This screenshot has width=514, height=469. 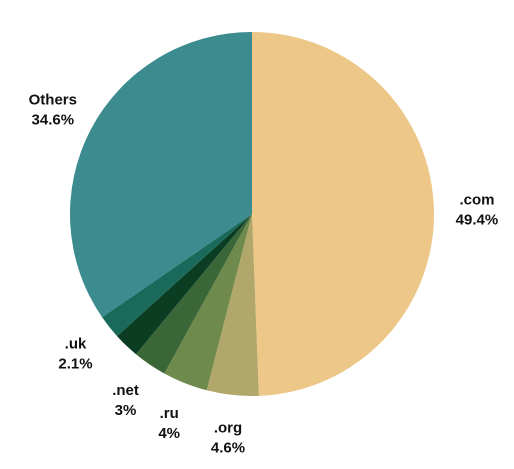 What do you see at coordinates (476, 200) in the screenshot?
I see `slice-label: .com` at bounding box center [476, 200].